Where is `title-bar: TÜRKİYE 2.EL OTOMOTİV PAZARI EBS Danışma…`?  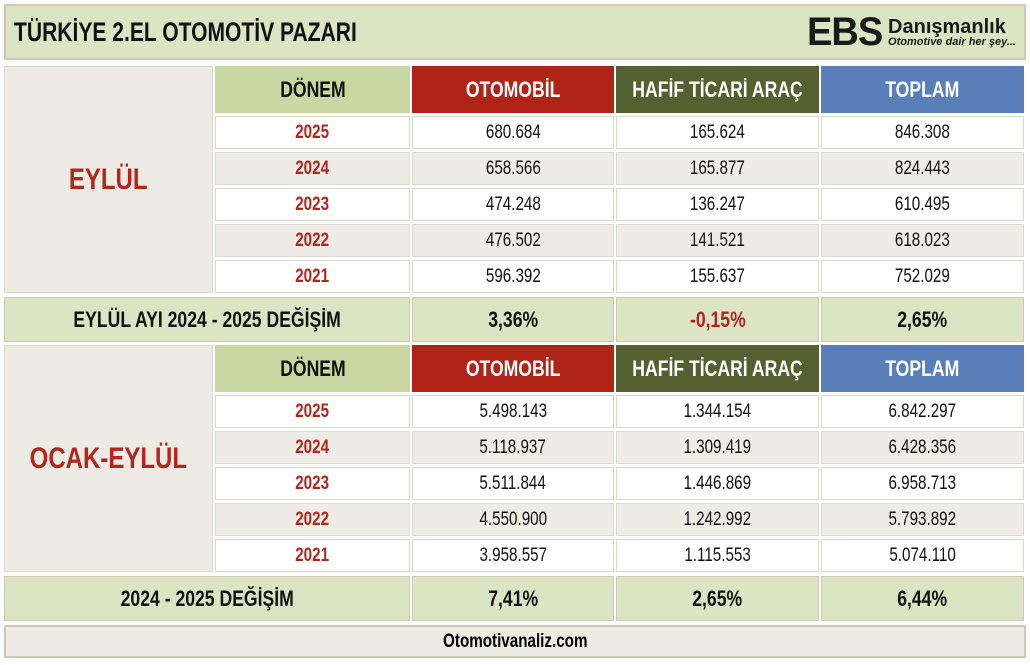
title-bar: TÜRKİYE 2.EL OTOMOTİV PAZARI EBS Danışma… is located at coordinates (515, 32).